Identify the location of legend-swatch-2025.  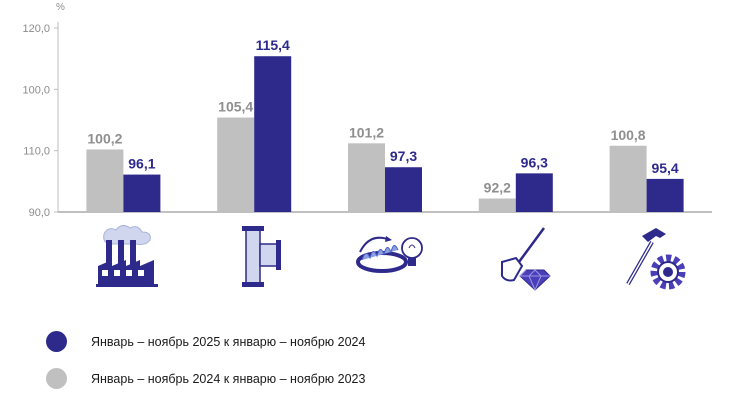
(56, 341).